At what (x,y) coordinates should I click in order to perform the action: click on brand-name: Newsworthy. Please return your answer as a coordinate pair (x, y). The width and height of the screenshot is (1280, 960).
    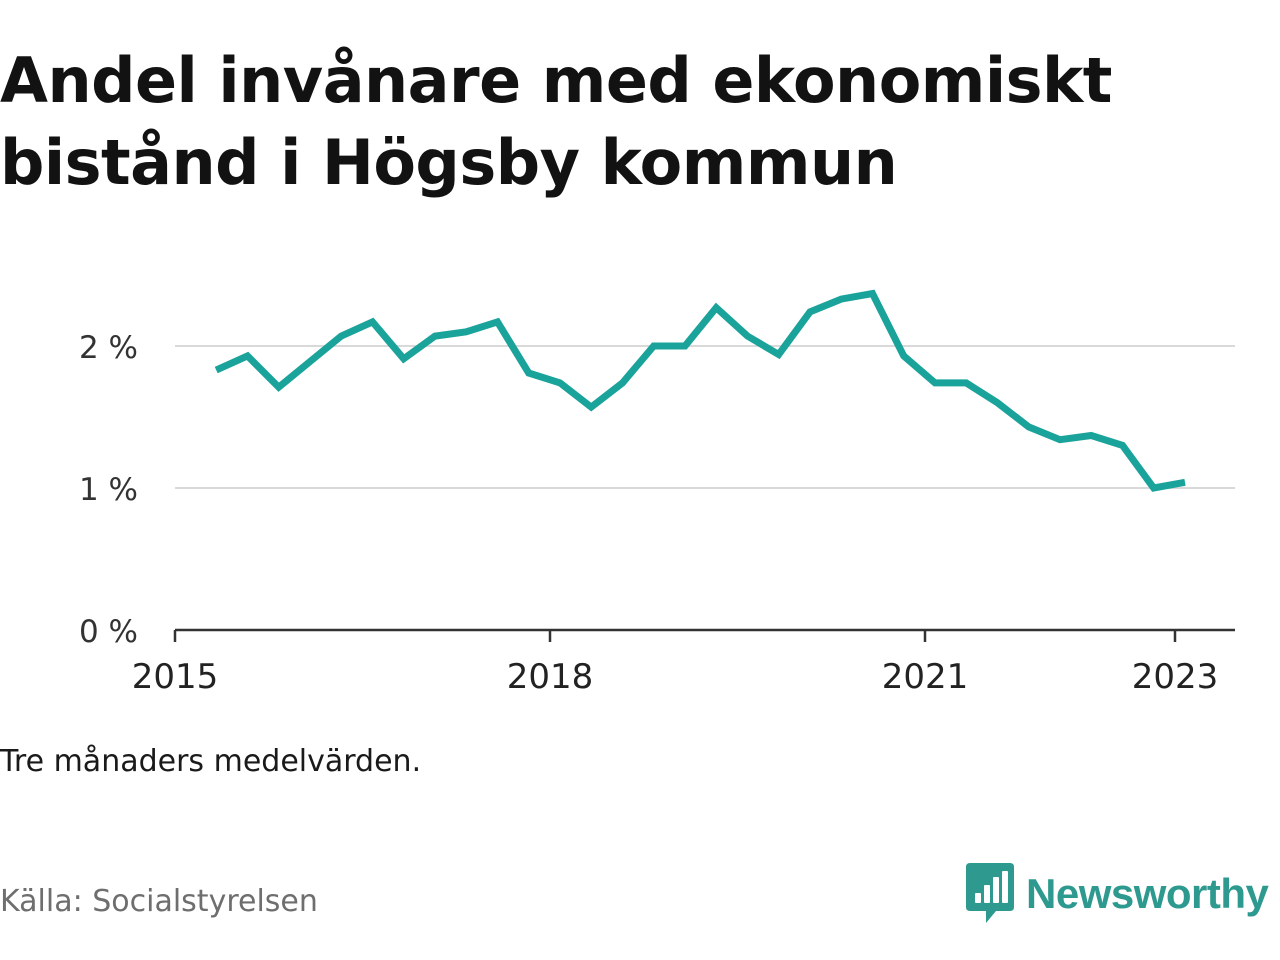
    Looking at the image, I should click on (1147, 893).